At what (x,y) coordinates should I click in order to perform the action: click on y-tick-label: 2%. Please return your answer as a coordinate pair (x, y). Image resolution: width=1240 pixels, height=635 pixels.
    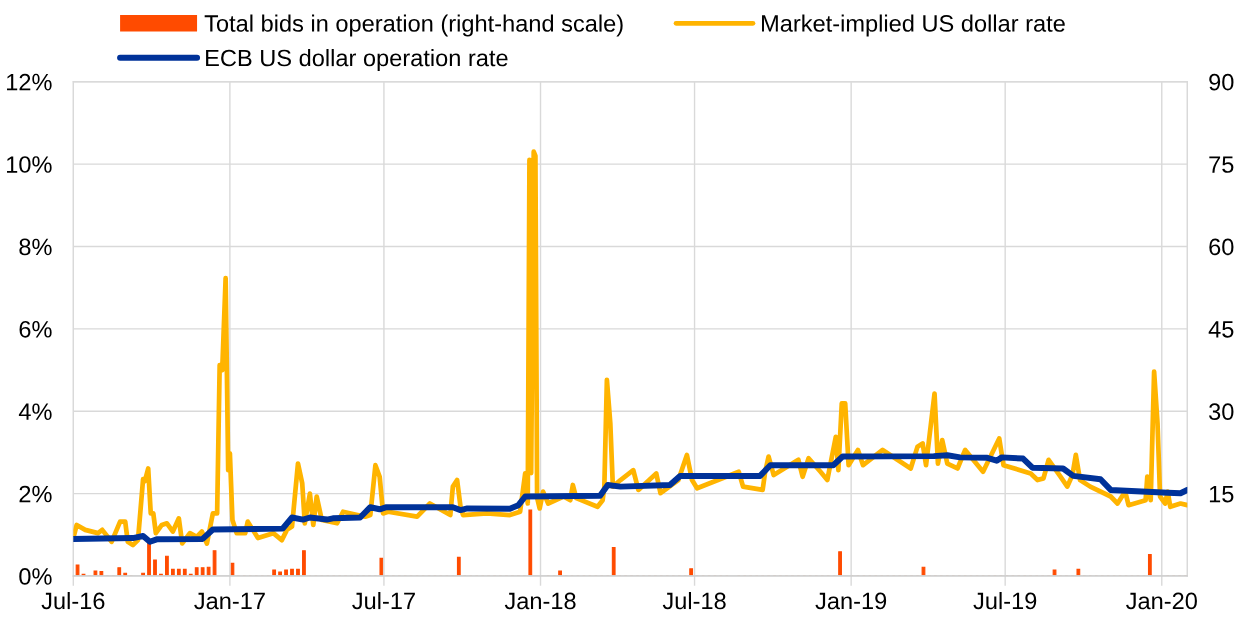
    Looking at the image, I should click on (35, 494).